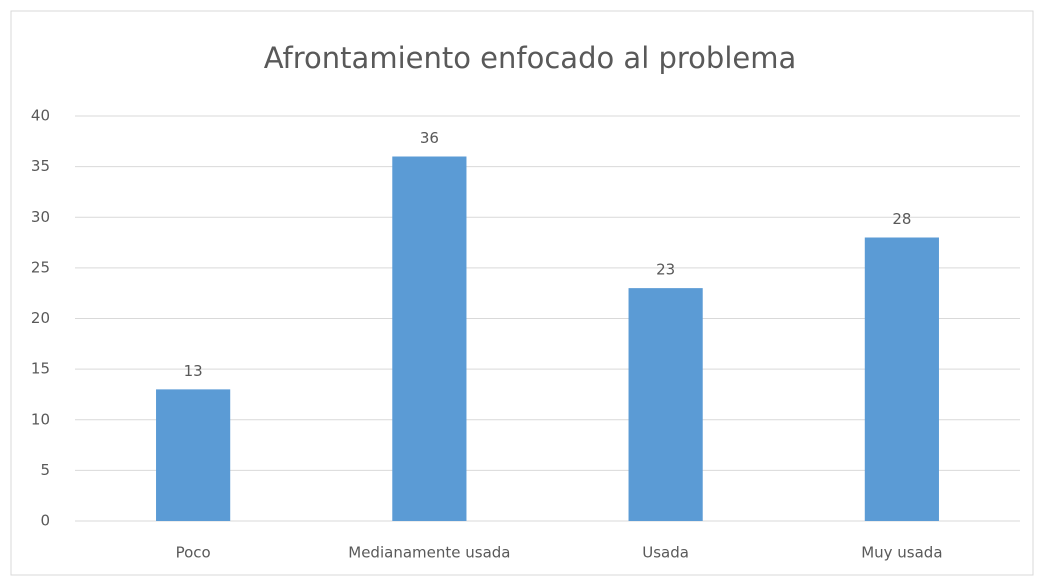 The image size is (1037, 578). What do you see at coordinates (40, 267) in the screenshot?
I see `y-tick-label: 25` at bounding box center [40, 267].